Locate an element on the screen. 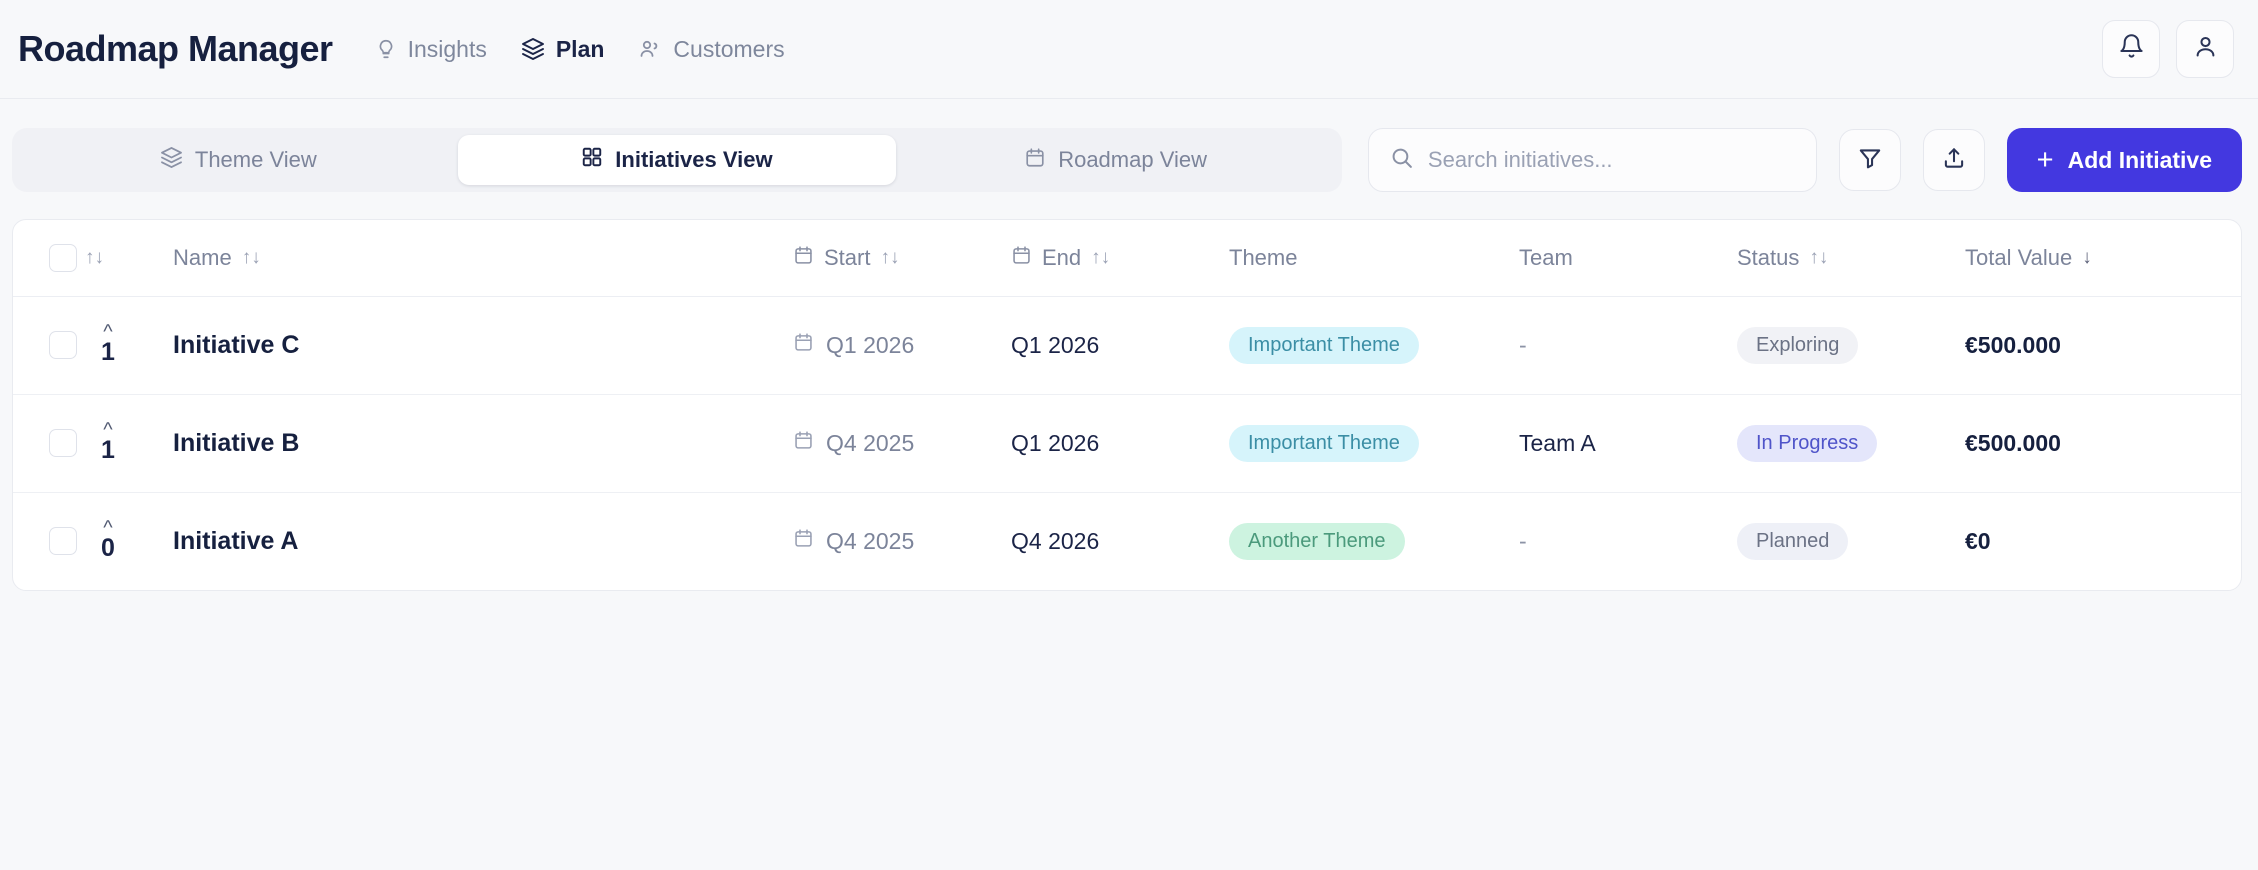 The image size is (2258, 870). column-select-all is located at coordinates (49, 258).